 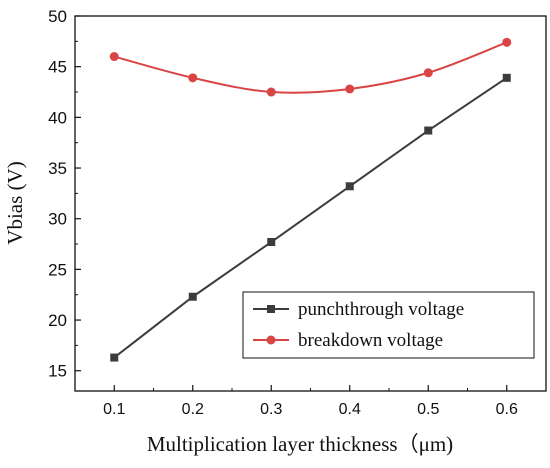 I want to click on legend-marker-punchthrough, so click(x=271, y=309).